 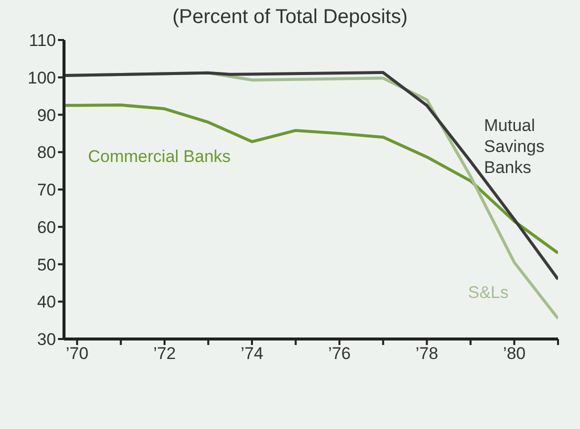 I want to click on x-tick-label: ’74, so click(x=252, y=354).